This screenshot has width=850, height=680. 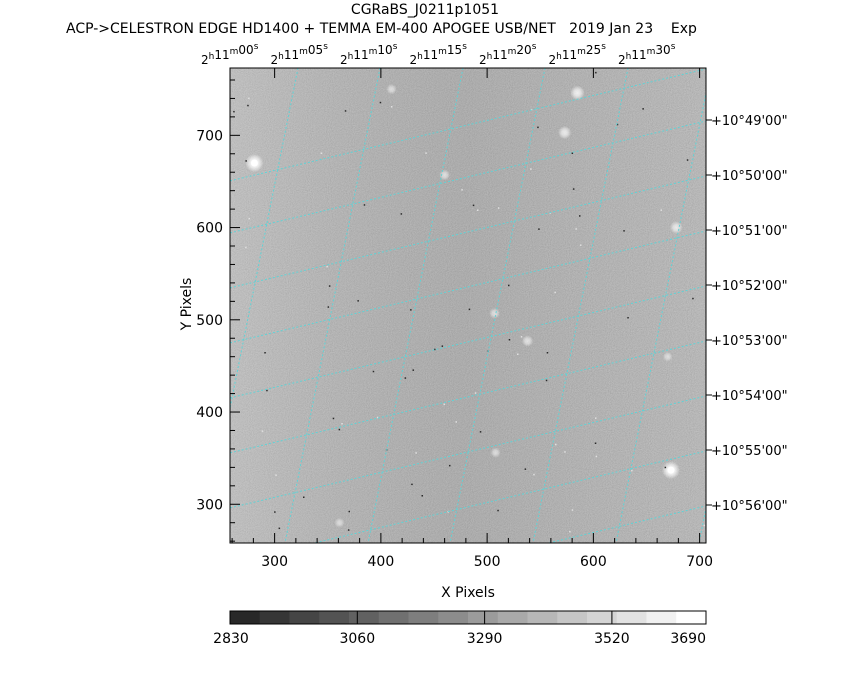 What do you see at coordinates (699, 562) in the screenshot?
I see `x-tick-label: 700` at bounding box center [699, 562].